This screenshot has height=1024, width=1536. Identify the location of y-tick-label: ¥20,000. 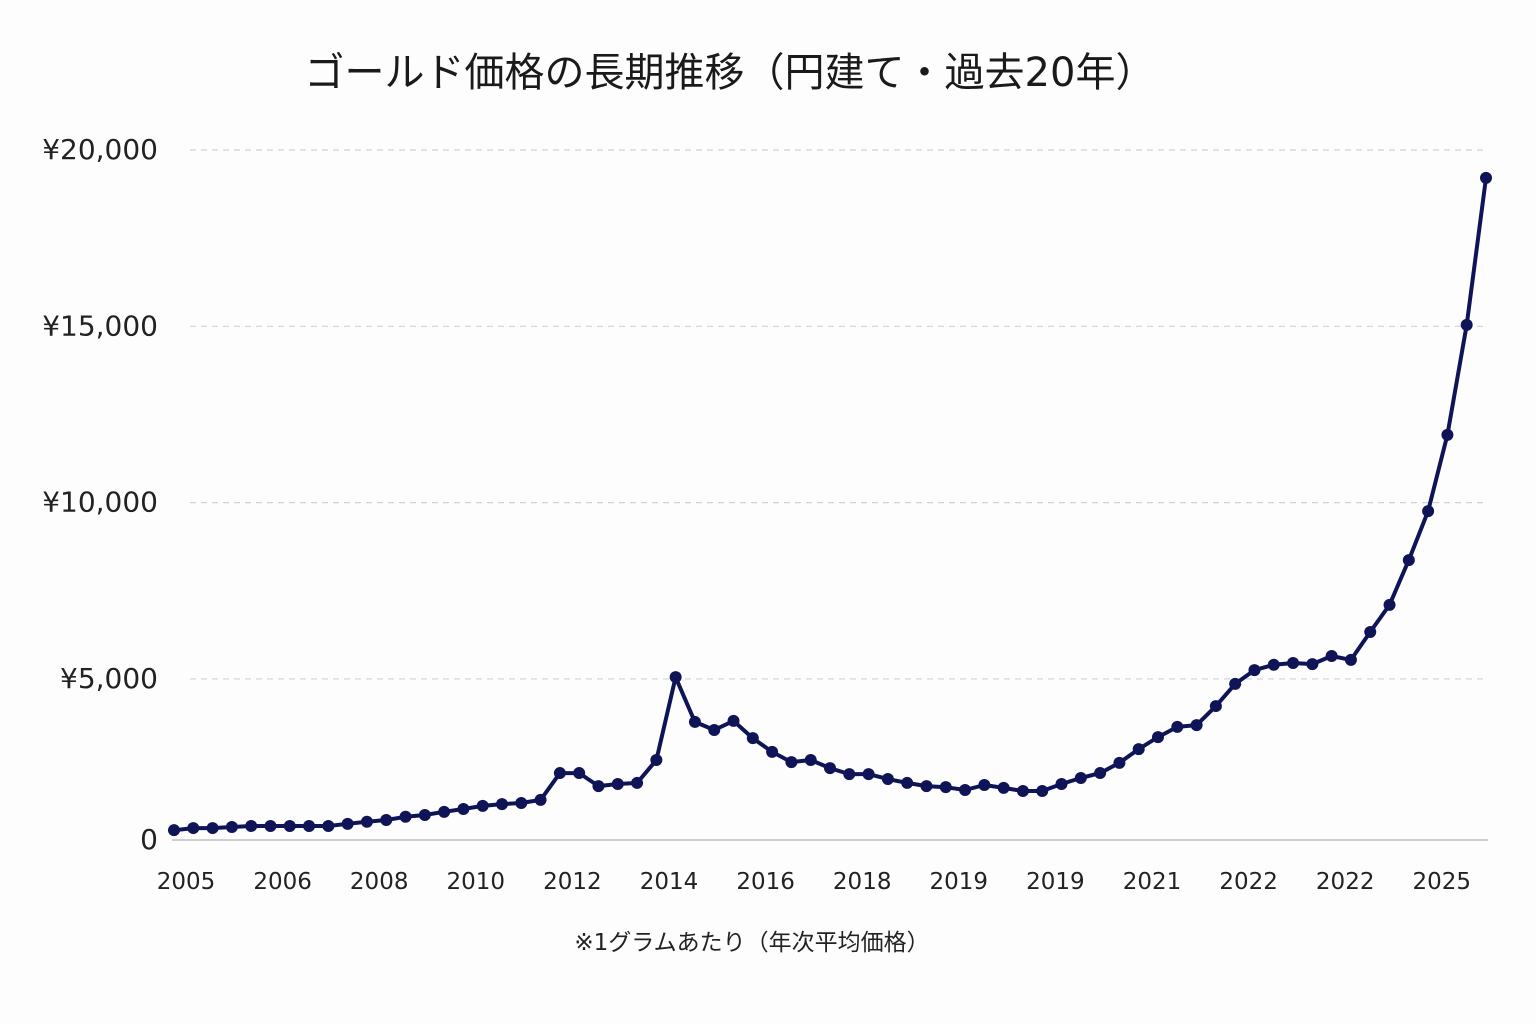
(100, 149).